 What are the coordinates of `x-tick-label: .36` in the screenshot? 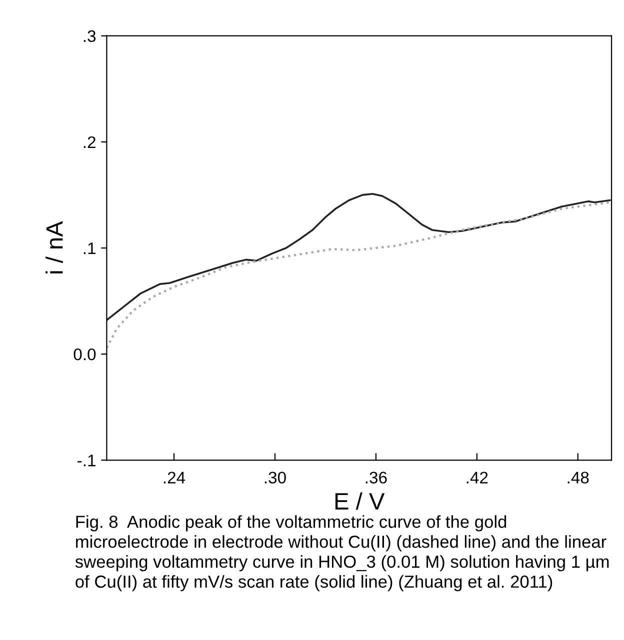 It's located at (376, 478).